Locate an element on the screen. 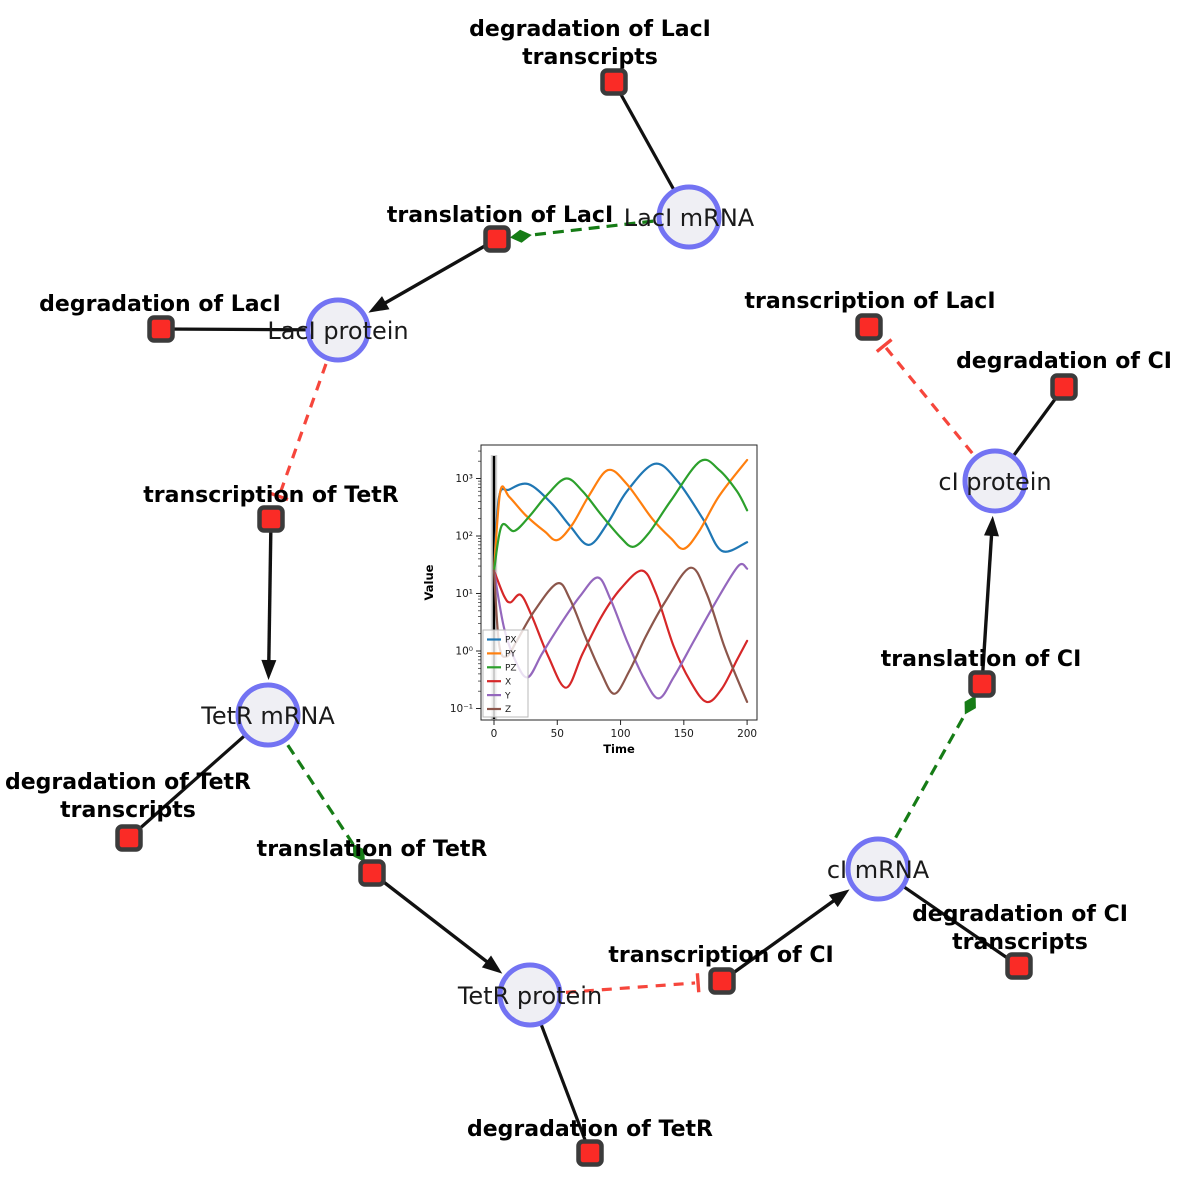 This screenshot has height=1200, width=1189. x-tick-label: 200 is located at coordinates (747, 734).